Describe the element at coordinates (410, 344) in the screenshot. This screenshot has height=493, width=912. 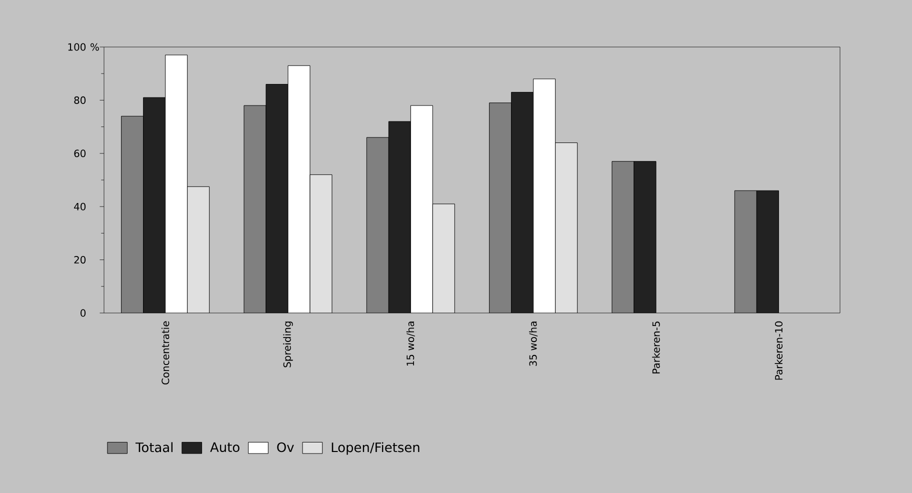
I see `x-tick-label: 15 wo/ha` at that location.